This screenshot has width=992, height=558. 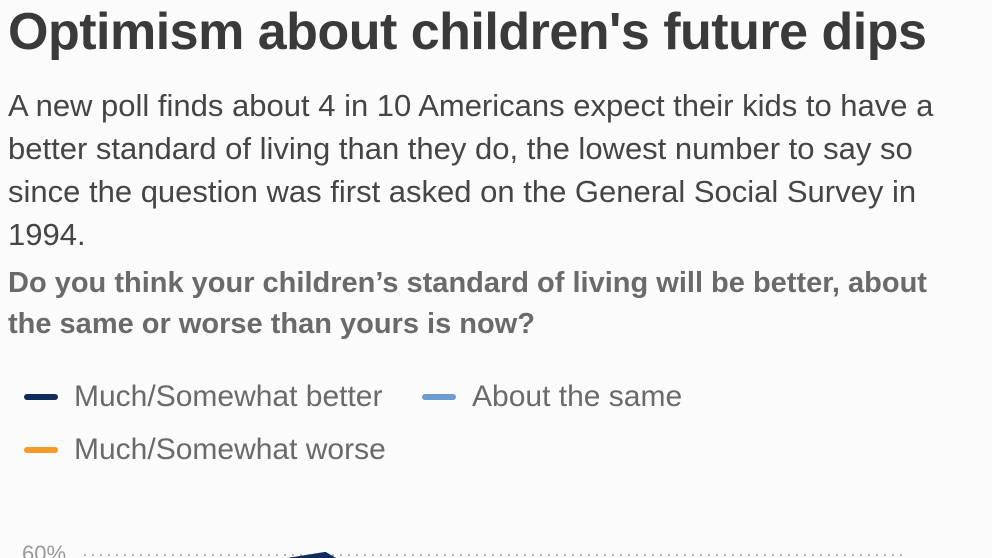 I want to click on legend-item-worse: Much/Somewhat worse, so click(x=205, y=450).